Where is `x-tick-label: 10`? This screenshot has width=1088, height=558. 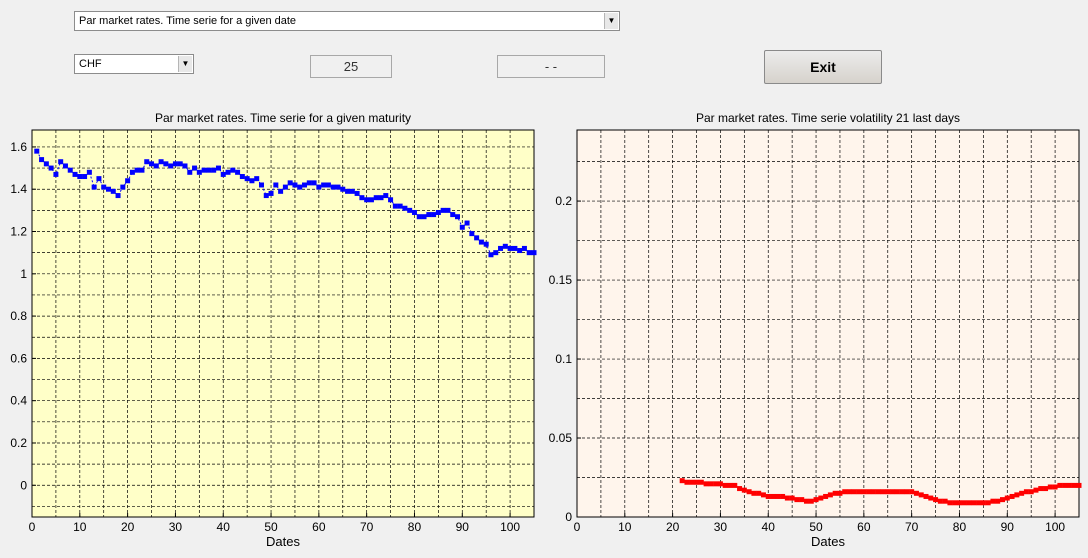
x-tick-label: 10 is located at coordinates (80, 527).